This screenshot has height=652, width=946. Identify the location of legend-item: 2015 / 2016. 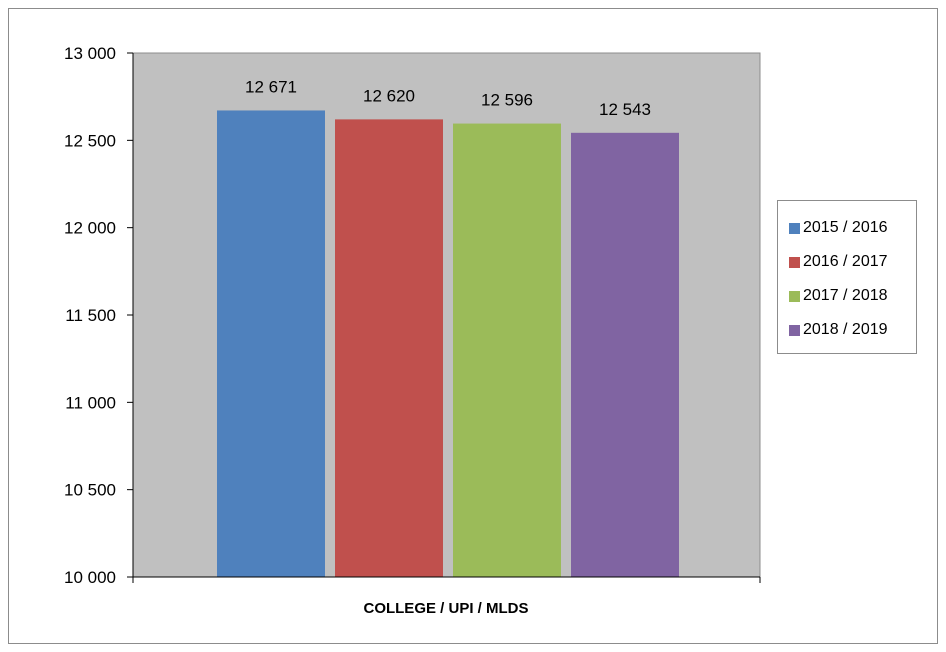
(847, 228).